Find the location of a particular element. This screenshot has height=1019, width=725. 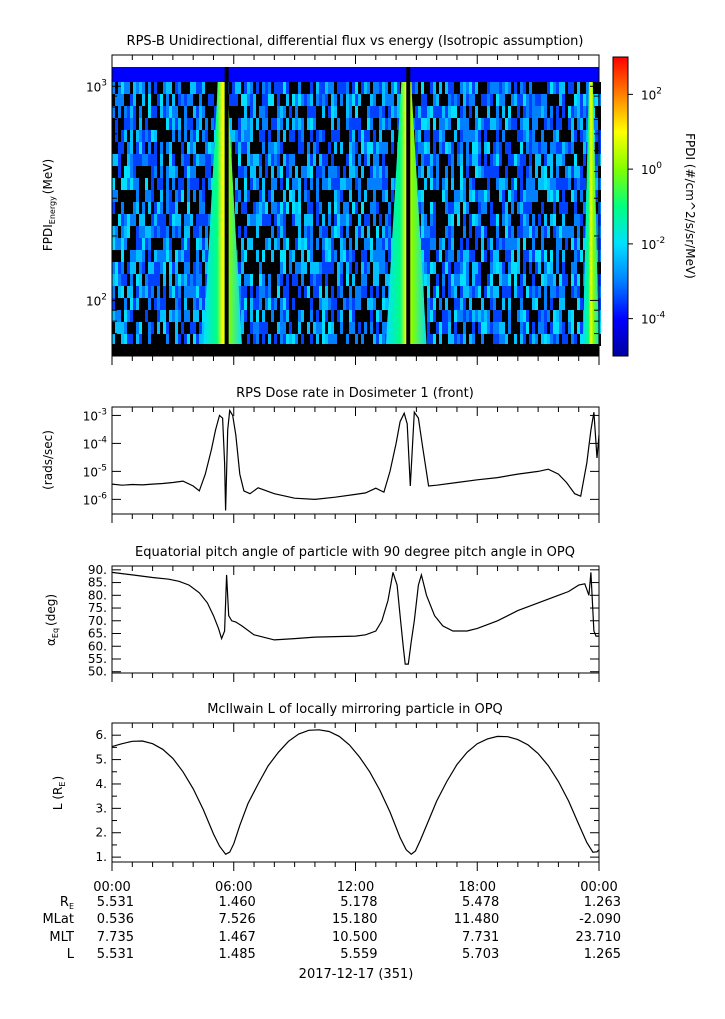

ephemeris-row-label: MLT is located at coordinates (61, 937).